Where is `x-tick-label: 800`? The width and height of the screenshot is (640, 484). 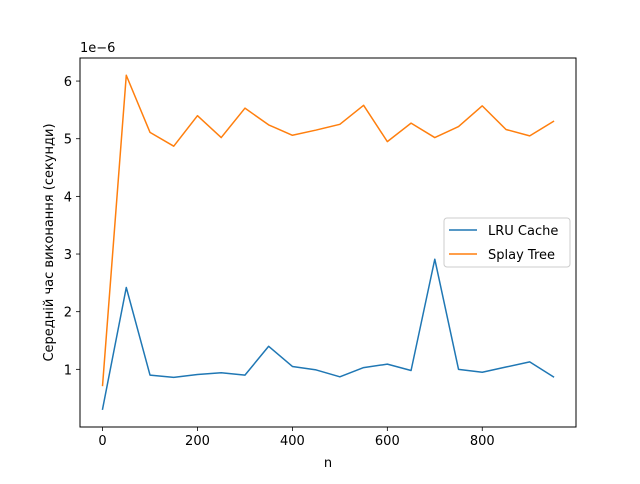
x-tick-label: 800 is located at coordinates (482, 441).